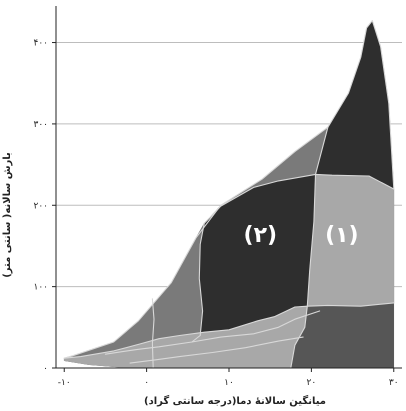  Describe the element at coordinates (7, 215) in the screenshot. I see `y-axis-label: بارش سالانه( سانتی متر)` at that location.